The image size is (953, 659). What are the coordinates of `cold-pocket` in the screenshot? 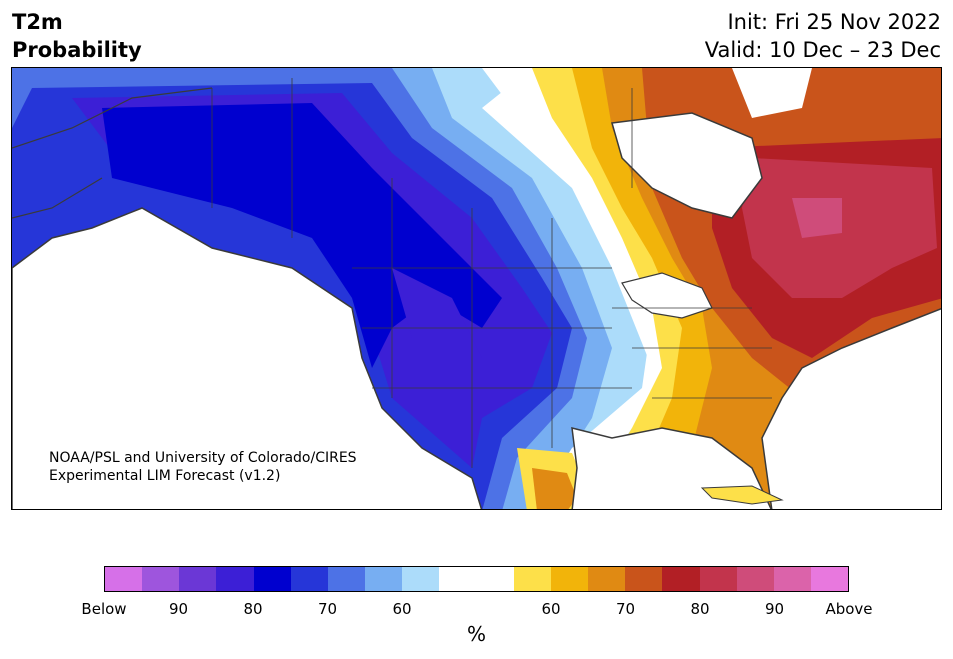 It's located at (437, 323).